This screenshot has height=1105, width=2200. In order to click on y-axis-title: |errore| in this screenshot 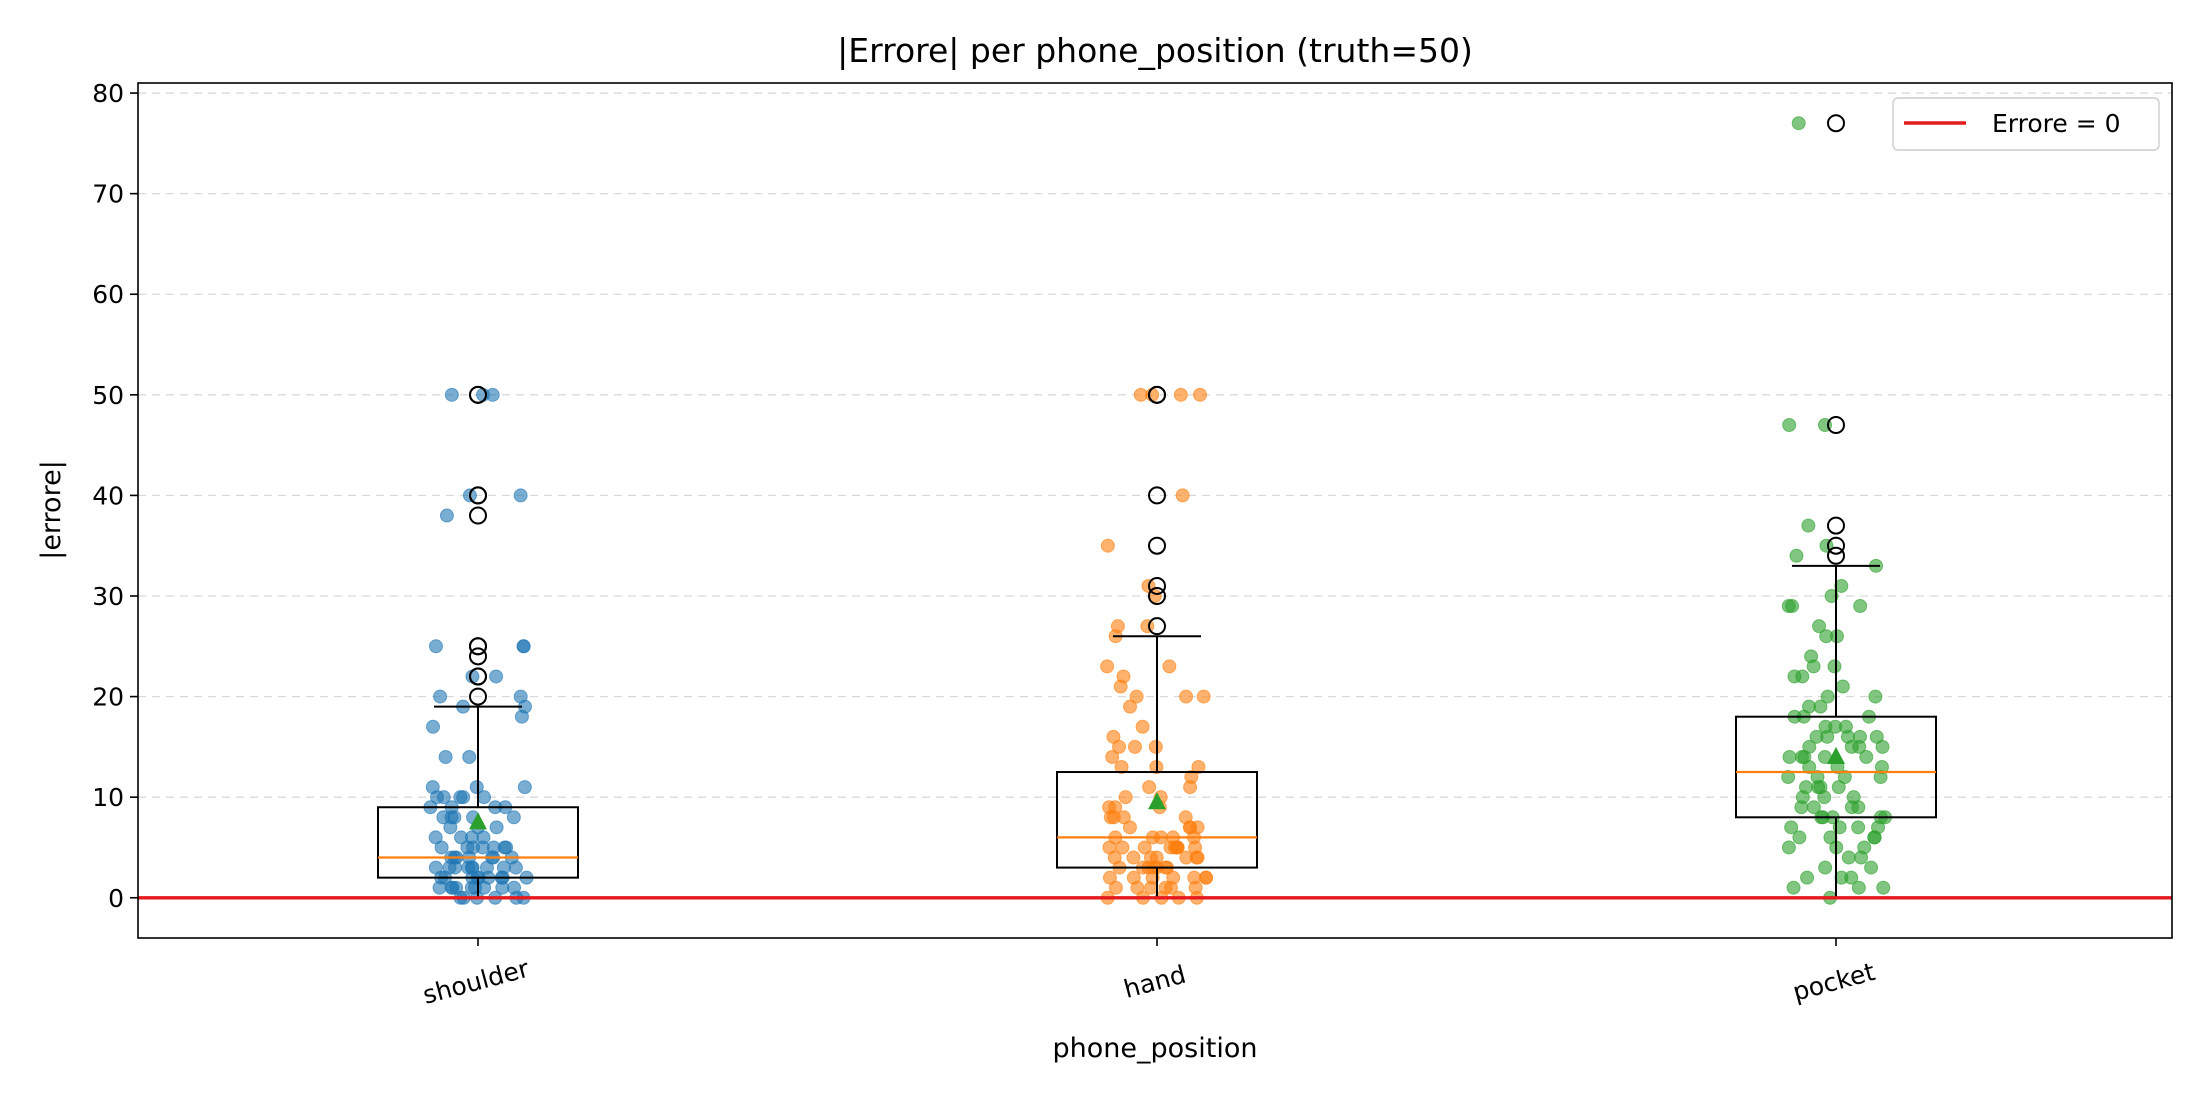, I will do `click(51, 510)`.